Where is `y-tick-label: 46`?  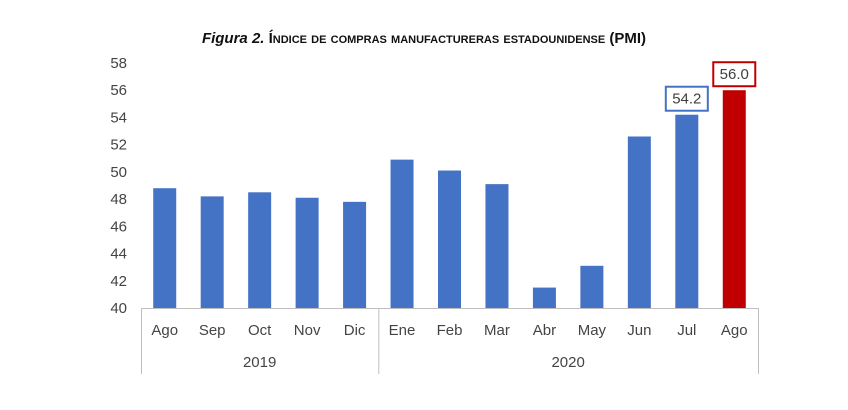
y-tick-label: 46 is located at coordinates (118, 226).